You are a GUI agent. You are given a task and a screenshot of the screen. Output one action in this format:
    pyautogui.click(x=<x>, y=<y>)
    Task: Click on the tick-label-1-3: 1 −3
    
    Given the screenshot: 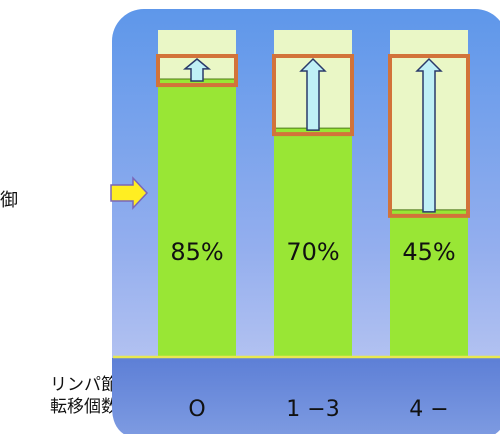 What is the action you would take?
    pyautogui.click(x=312, y=409)
    